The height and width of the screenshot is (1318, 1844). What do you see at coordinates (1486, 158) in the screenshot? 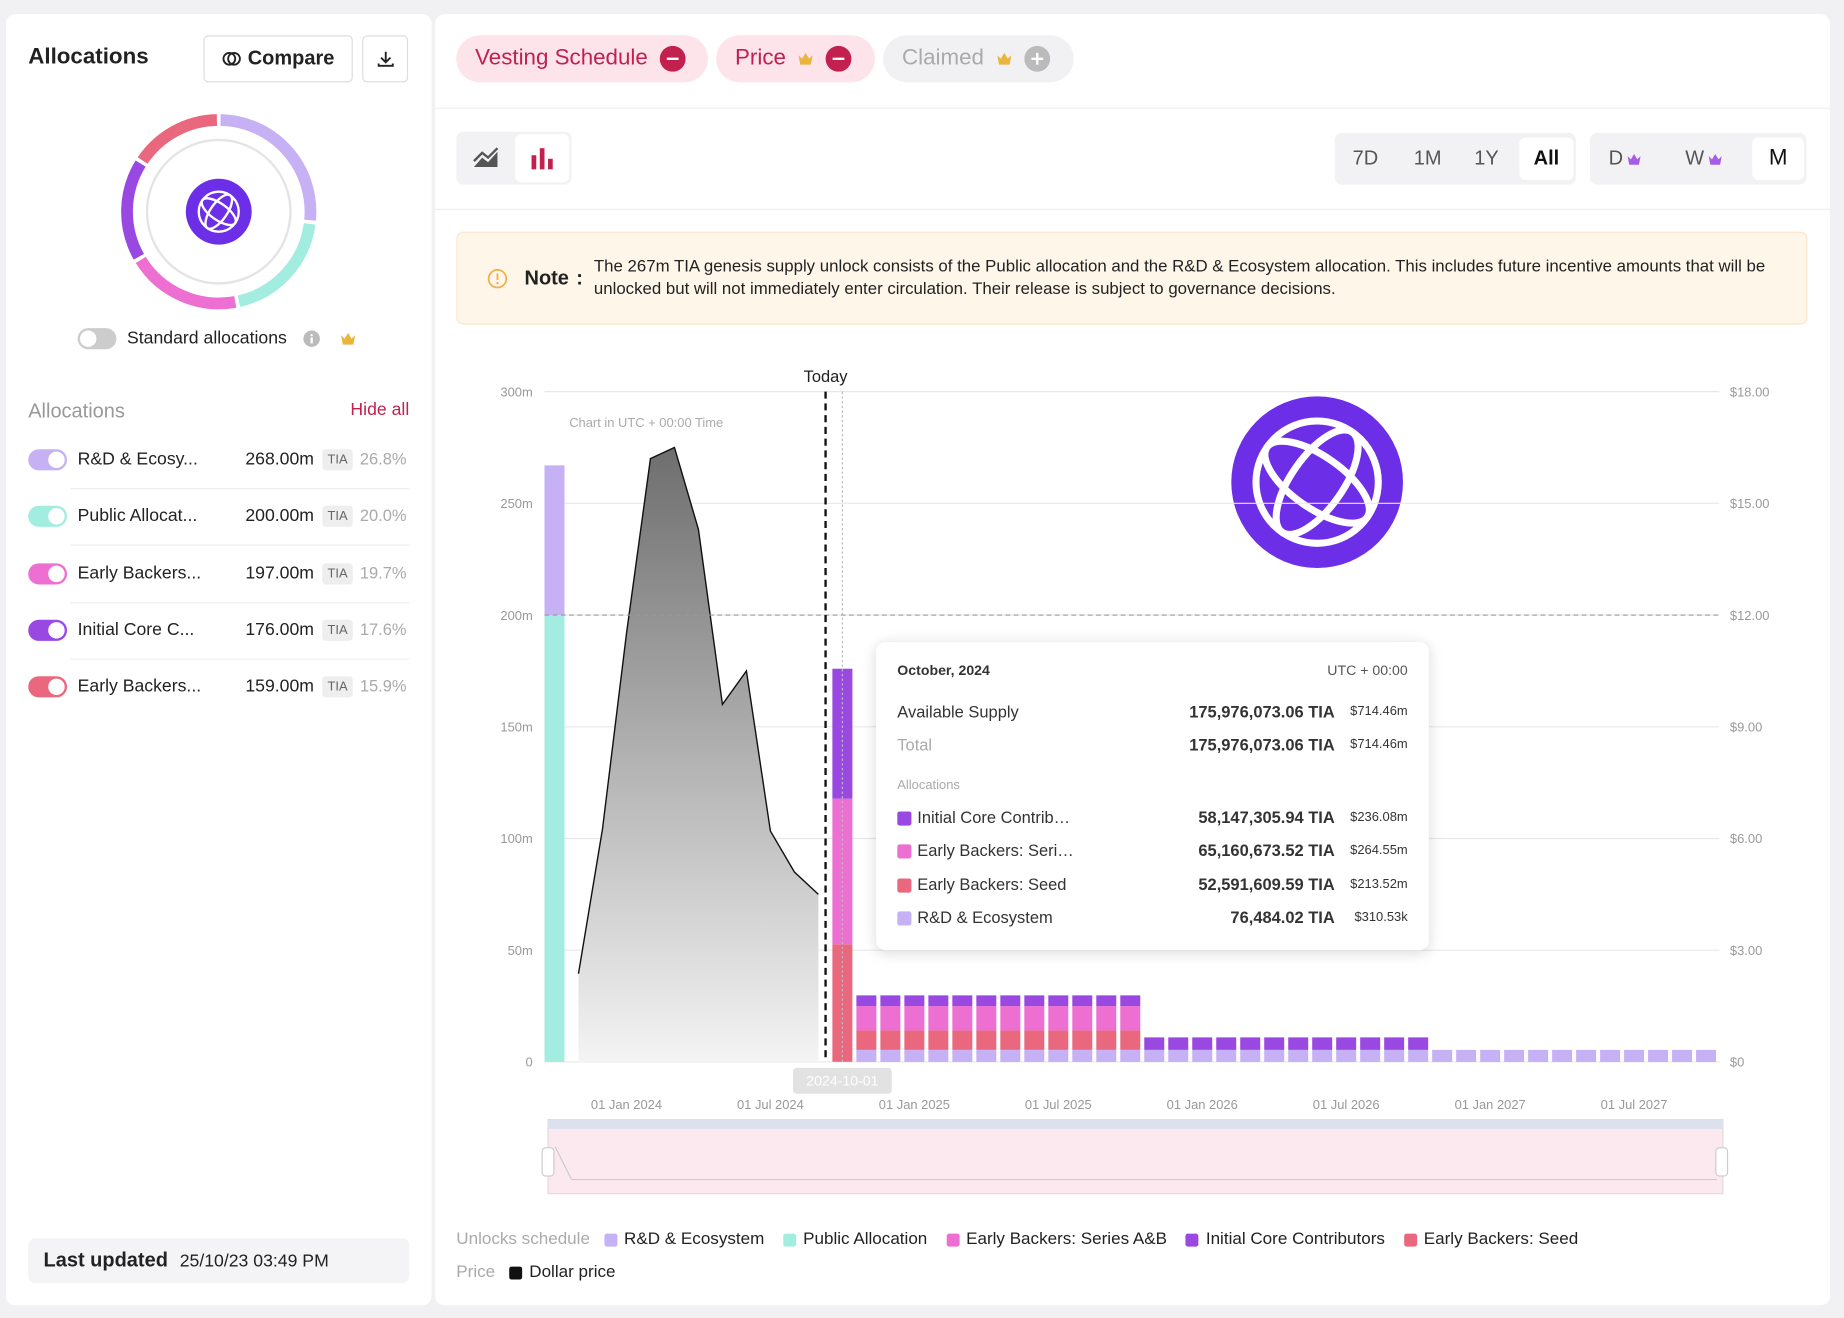
I see `range-option: 1Y` at bounding box center [1486, 158].